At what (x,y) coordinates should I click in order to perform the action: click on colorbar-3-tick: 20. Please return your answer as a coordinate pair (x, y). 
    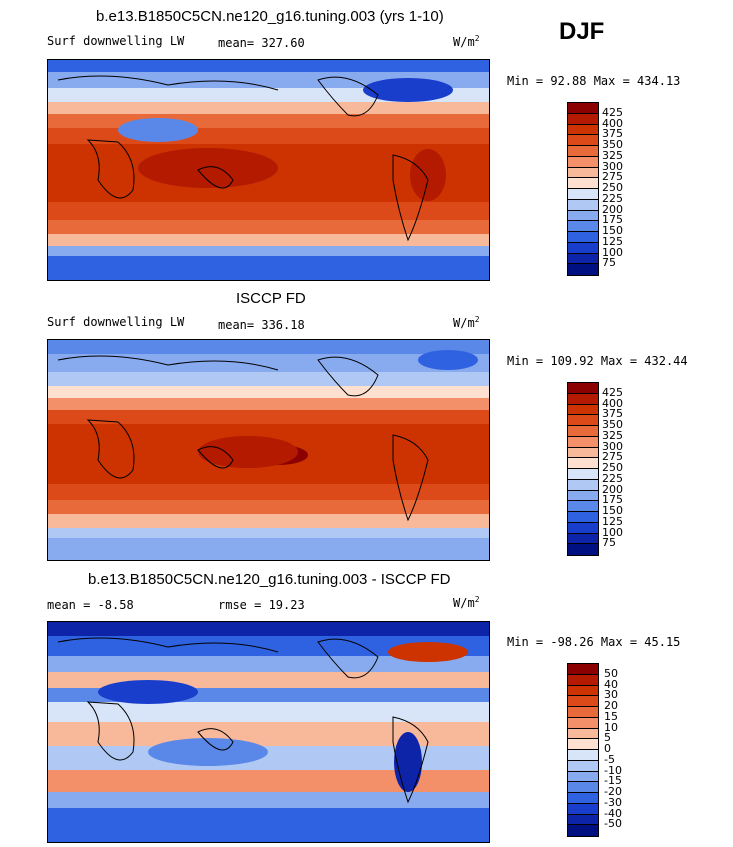
    Looking at the image, I should click on (611, 705).